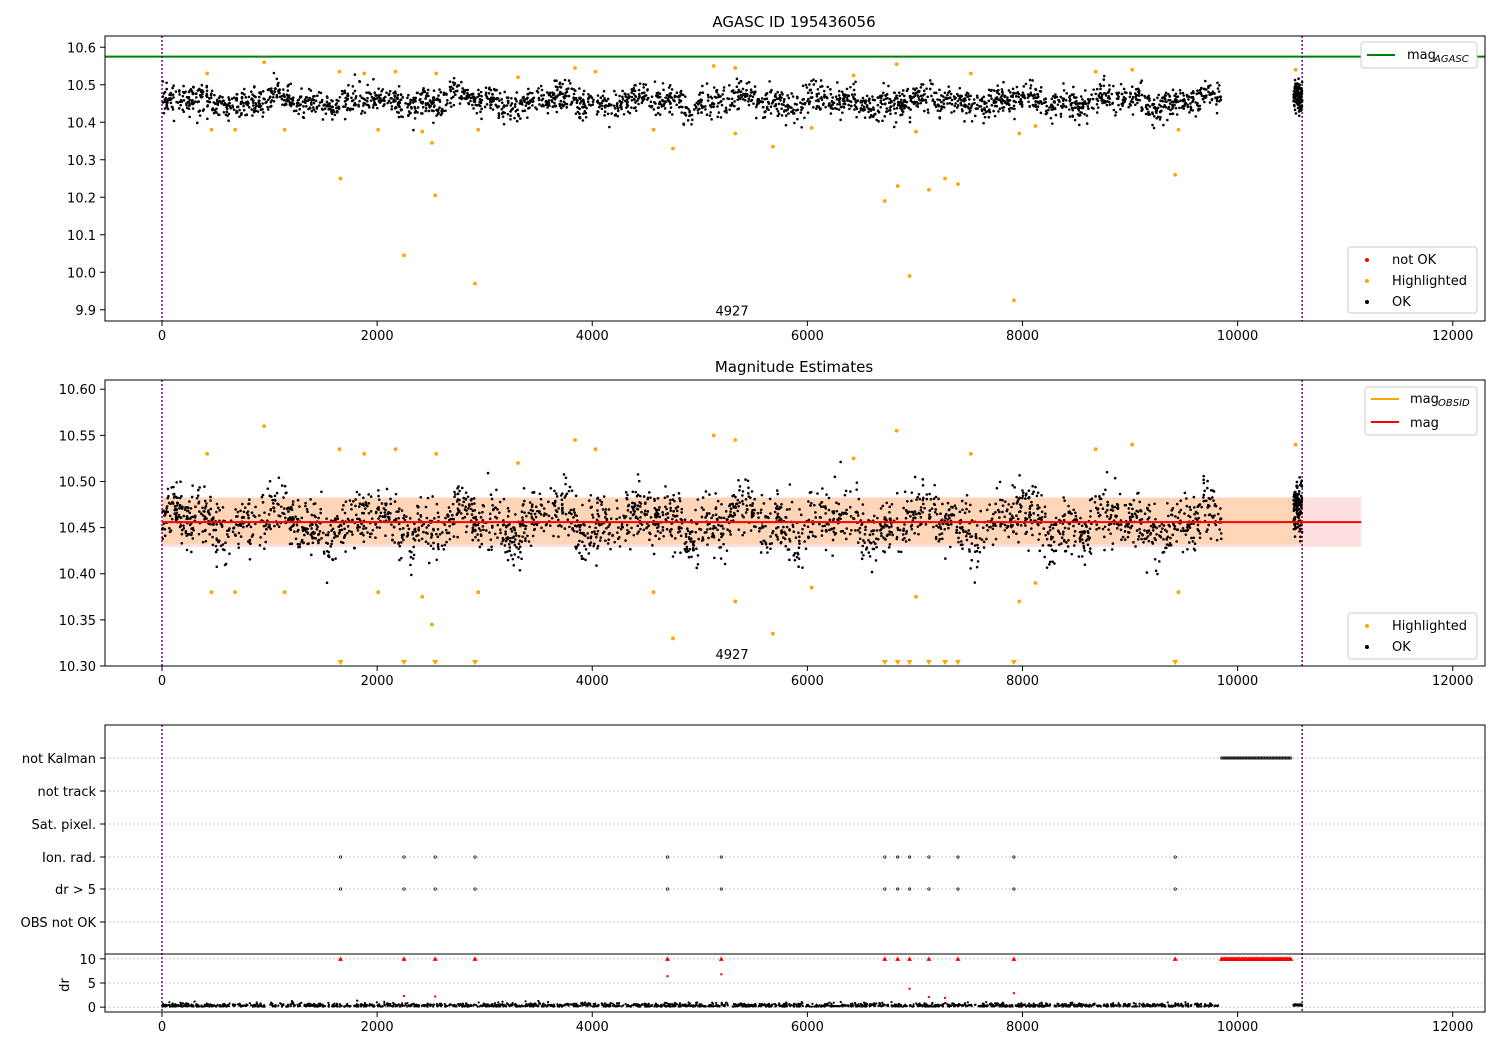 Image resolution: width=1500 pixels, height=1050 pixels. Describe the element at coordinates (1022, 336) in the screenshot. I see `x-tick-label: 8000` at that location.